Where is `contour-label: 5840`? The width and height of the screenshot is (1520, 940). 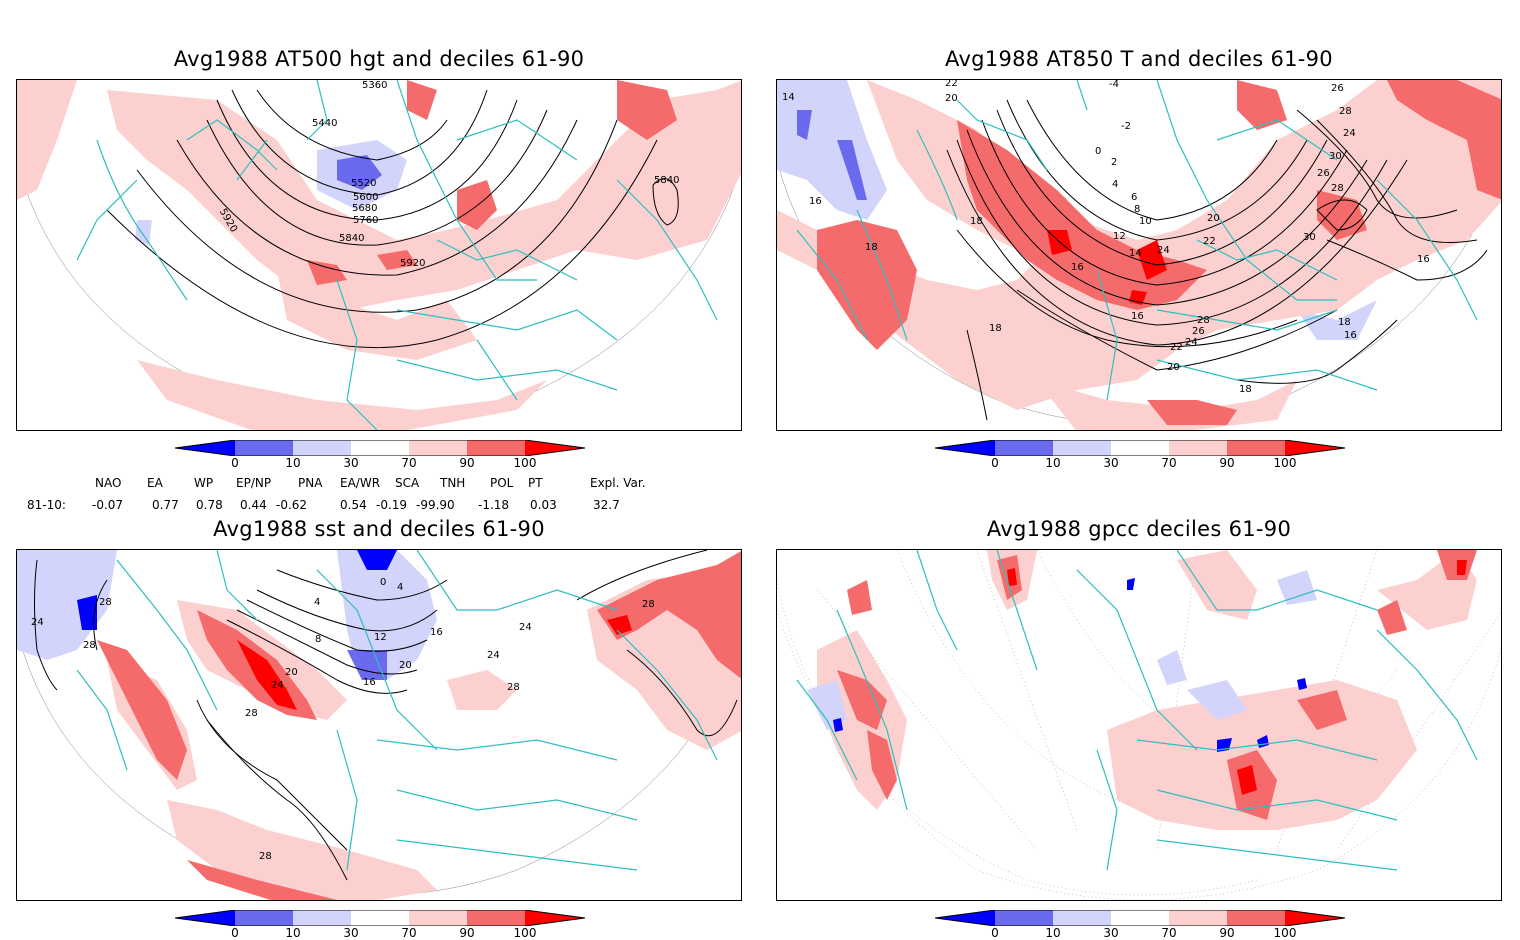 contour-label: 5840 is located at coordinates (351, 238).